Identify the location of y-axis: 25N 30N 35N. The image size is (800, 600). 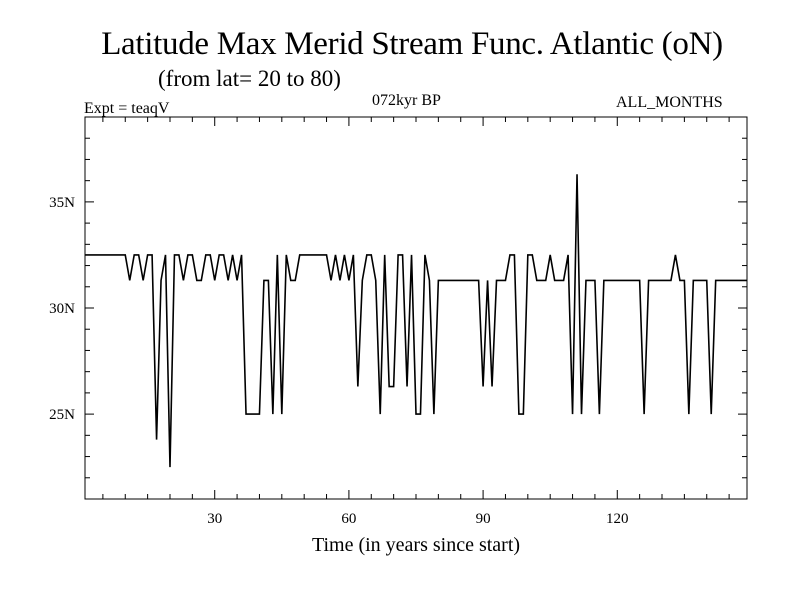
(62, 309).